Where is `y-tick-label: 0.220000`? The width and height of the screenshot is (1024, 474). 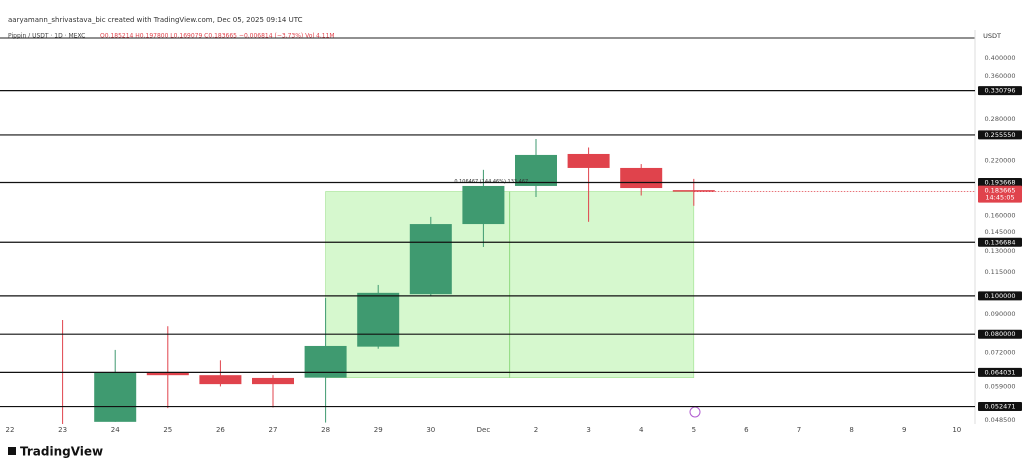
y-tick-label: 0.220000 is located at coordinates (999, 161).